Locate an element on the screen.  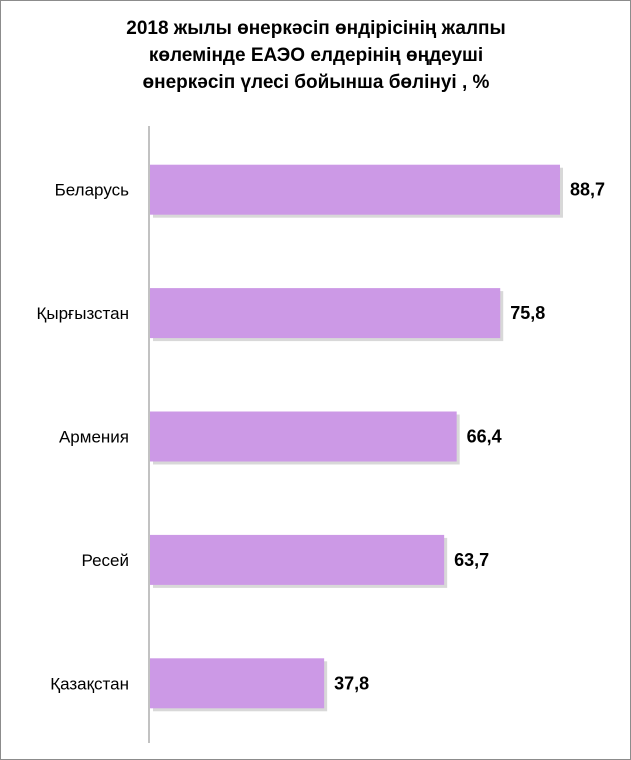
category-label: Беларусь is located at coordinates (92, 190).